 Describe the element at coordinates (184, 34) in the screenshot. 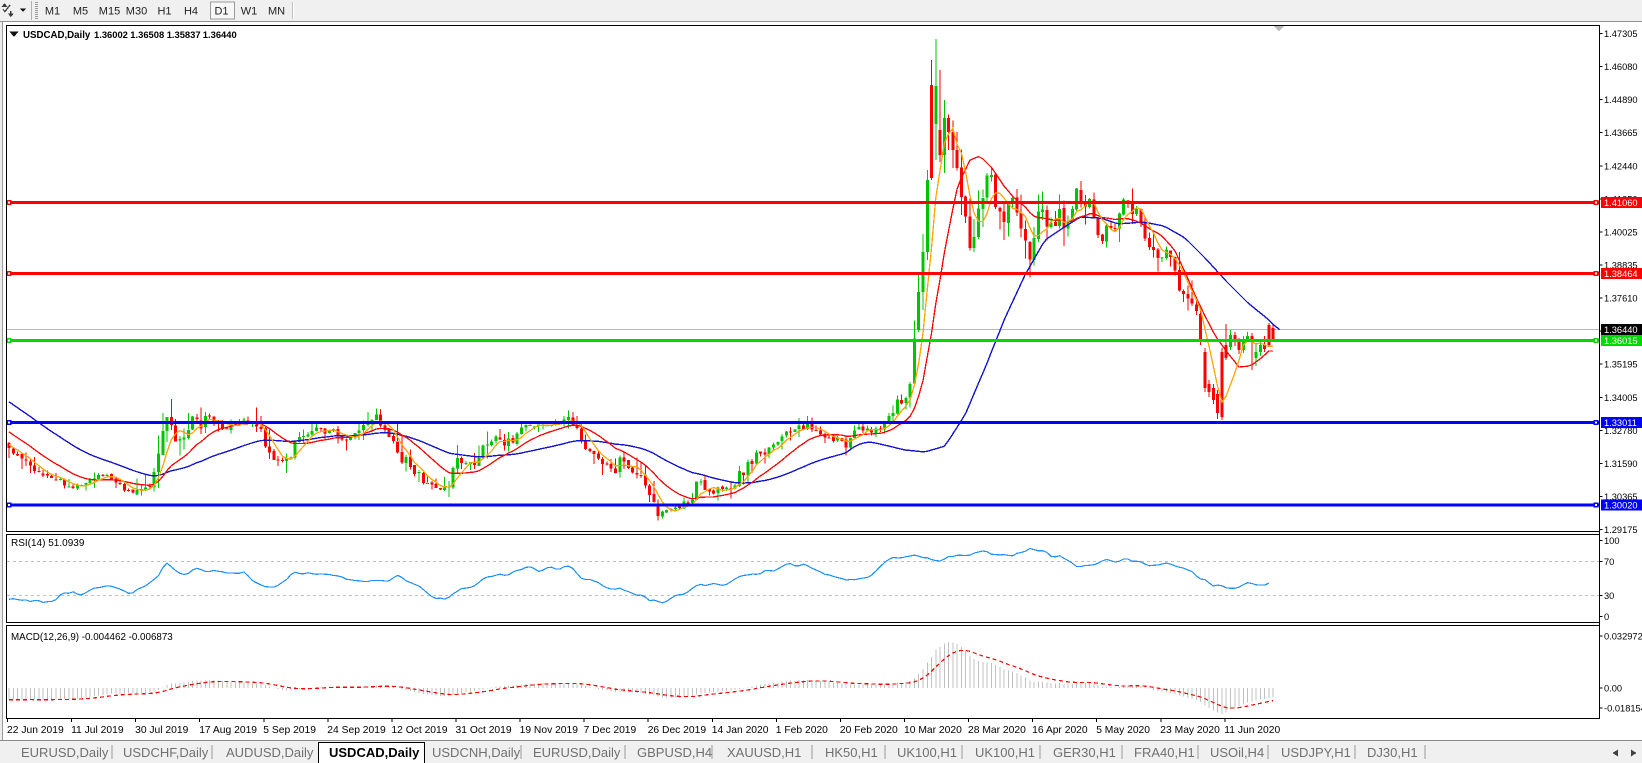

I see `svg-text: 1.35837` at that location.